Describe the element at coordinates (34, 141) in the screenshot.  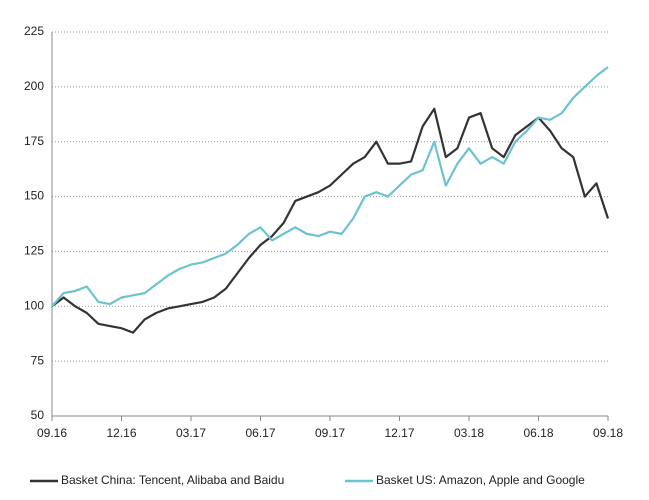
I see `y-tick-label: 175` at that location.